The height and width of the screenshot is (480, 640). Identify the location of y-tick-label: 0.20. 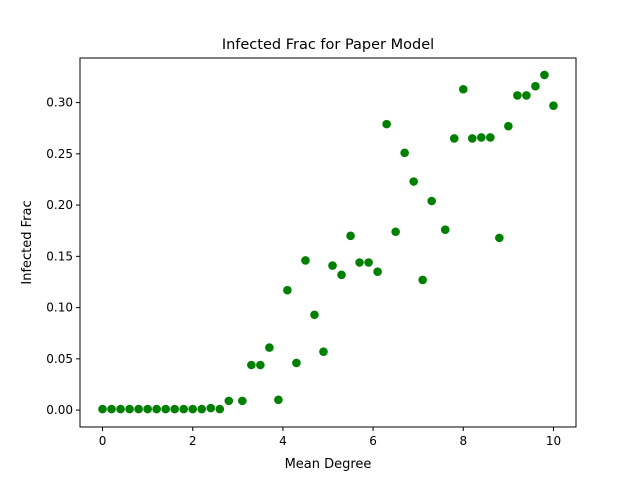
(59, 205).